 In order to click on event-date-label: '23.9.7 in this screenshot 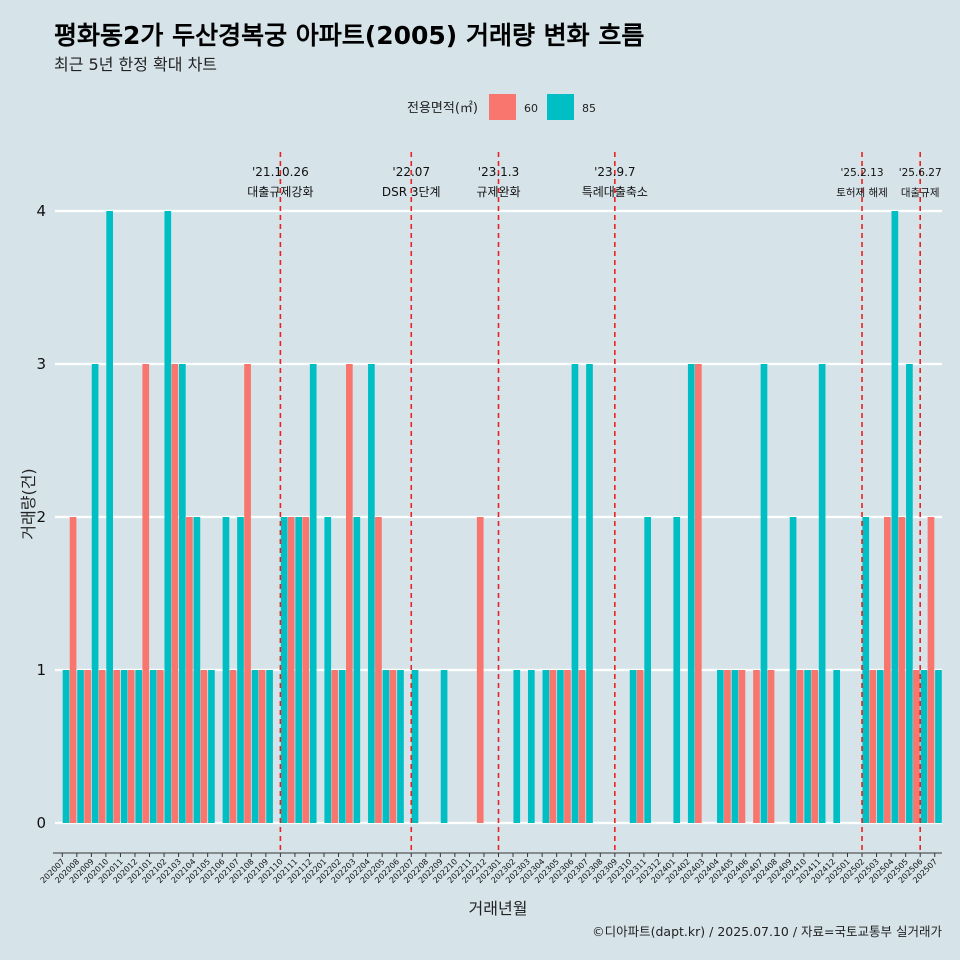, I will do `click(614, 172)`.